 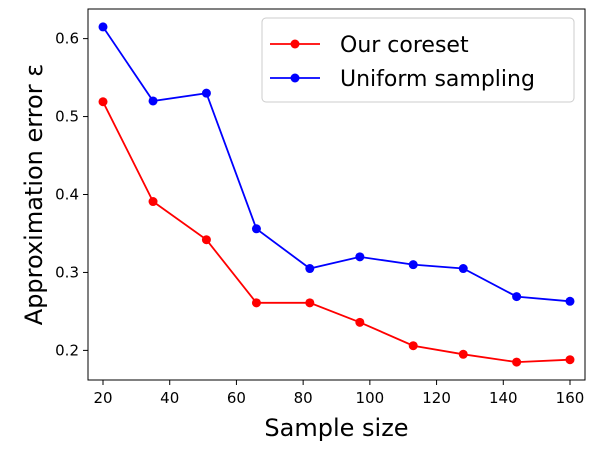 What do you see at coordinates (236, 398) in the screenshot?
I see `x-tick-label: 60` at bounding box center [236, 398].